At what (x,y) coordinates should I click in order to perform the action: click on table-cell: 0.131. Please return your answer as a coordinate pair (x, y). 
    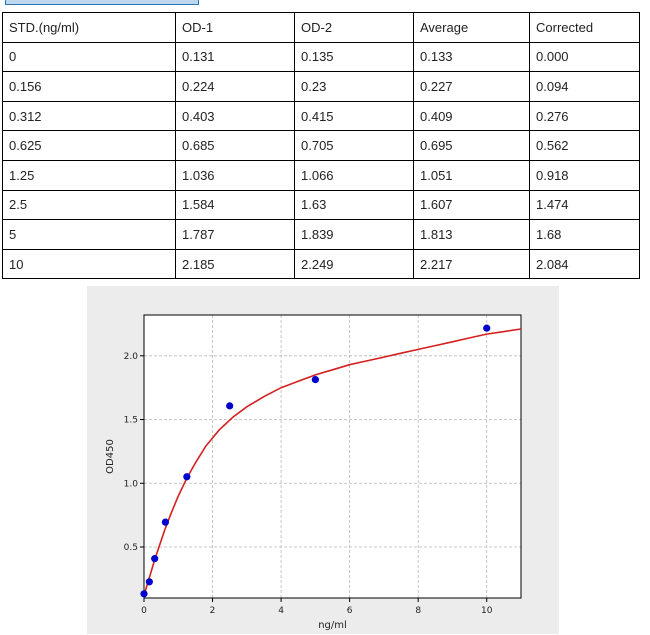
    Looking at the image, I should click on (235, 57).